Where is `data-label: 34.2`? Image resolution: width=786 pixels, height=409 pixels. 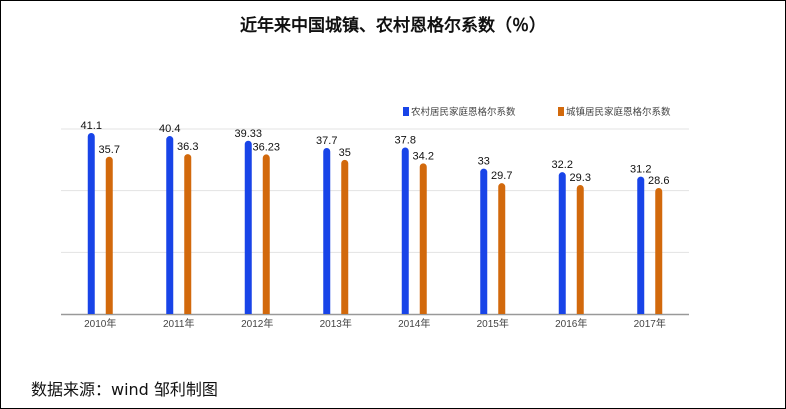 data-label: 34.2 is located at coordinates (423, 156).